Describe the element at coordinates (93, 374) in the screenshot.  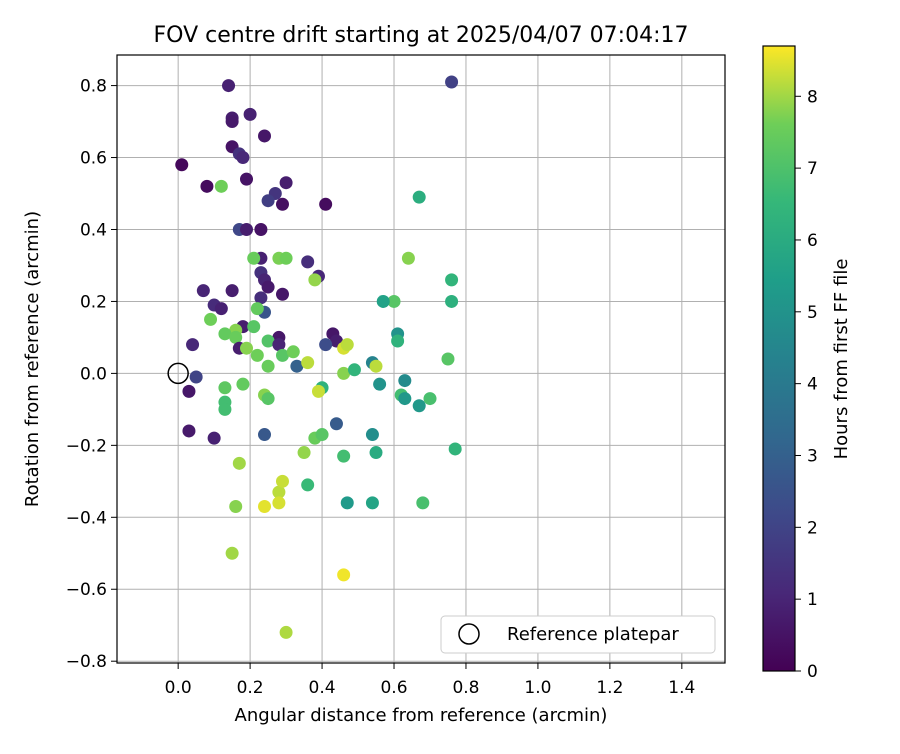
I see `y-tick-label: 0.0` at that location.